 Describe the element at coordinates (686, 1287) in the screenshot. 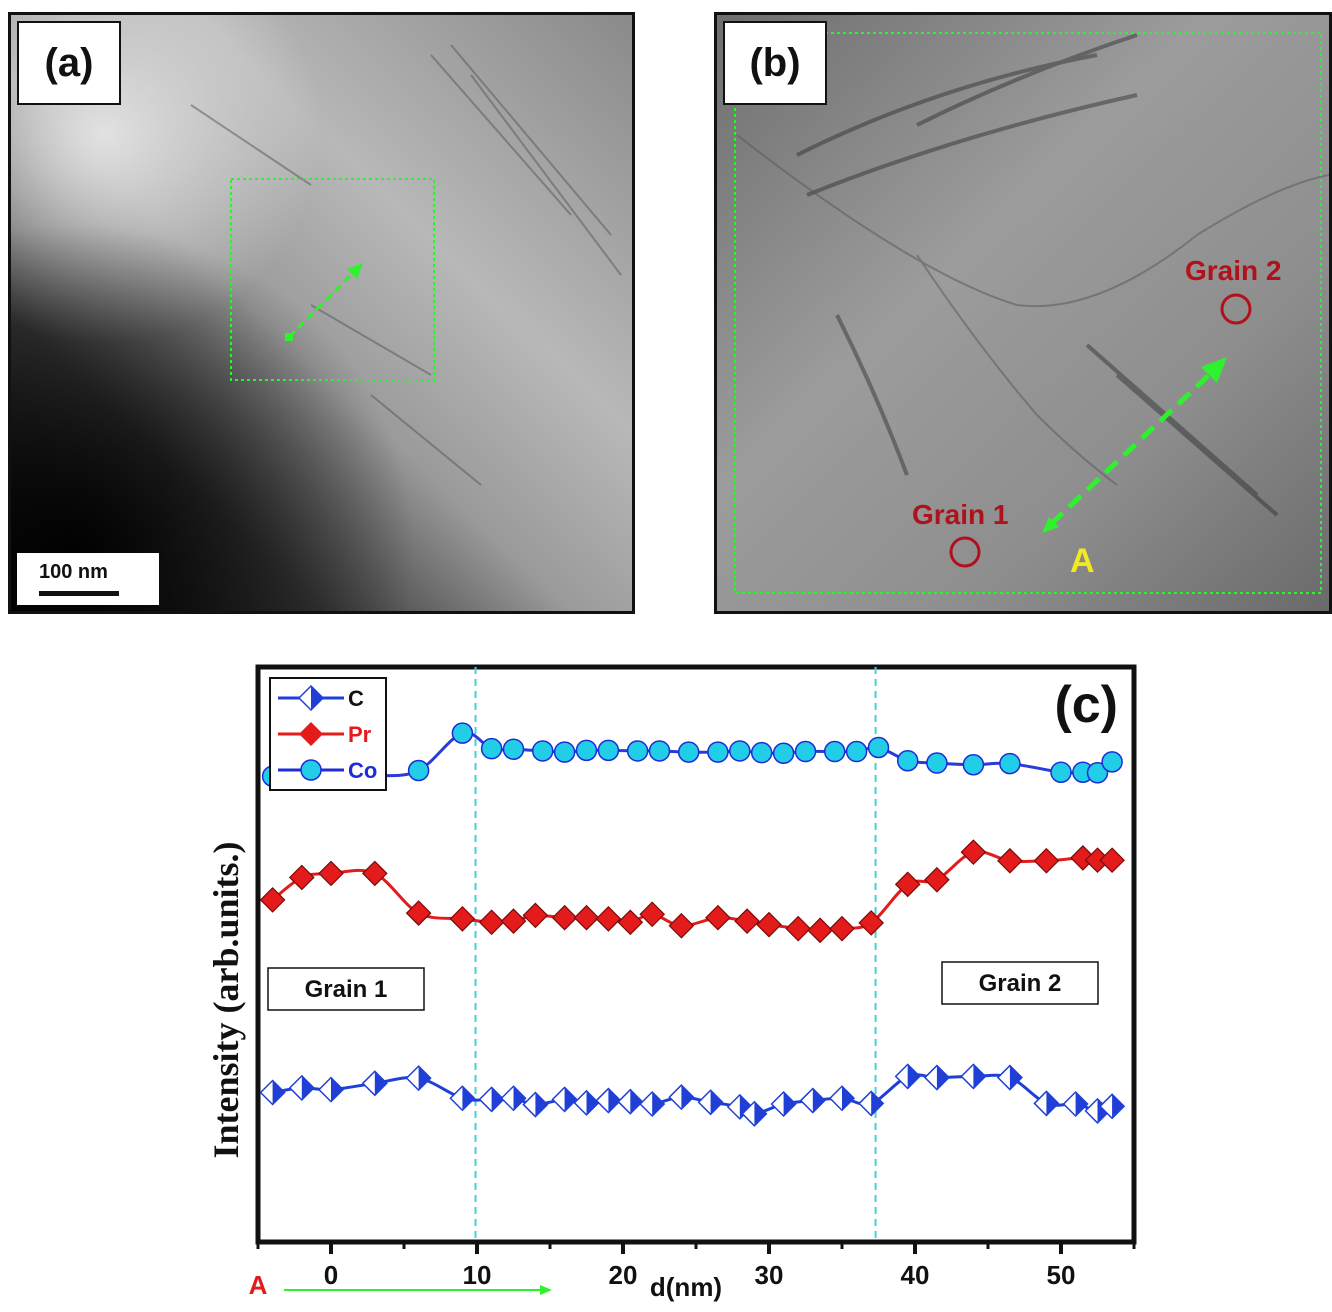

I see `x-axis-label: d(nm)` at that location.